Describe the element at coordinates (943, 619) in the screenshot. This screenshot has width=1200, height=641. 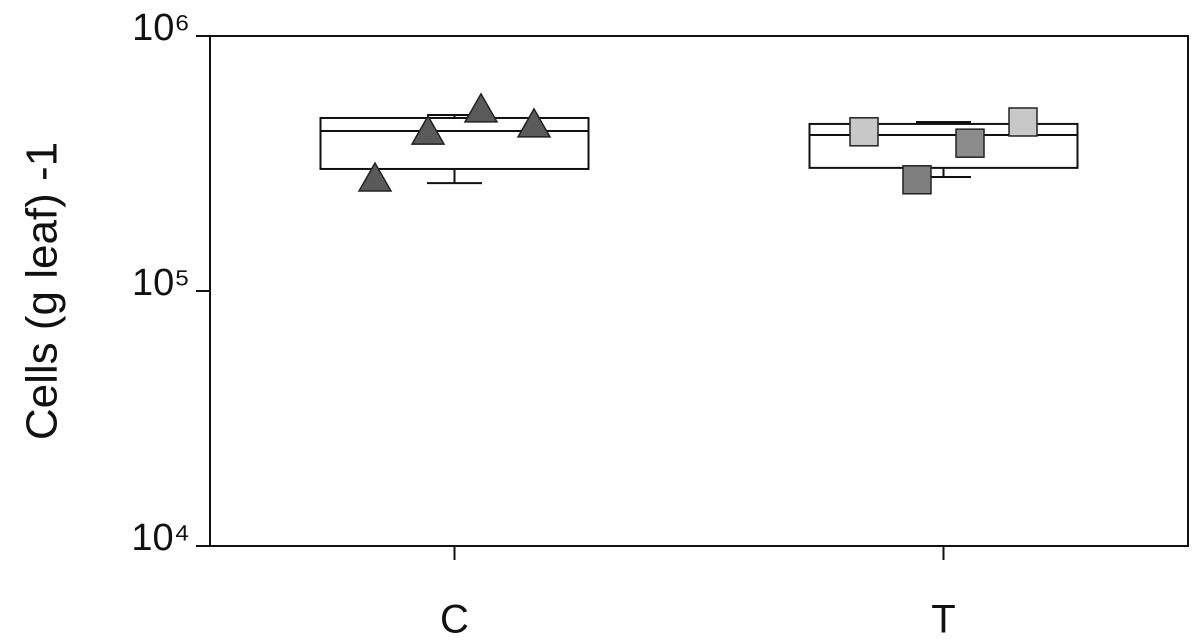
I see `x-tick-label: T` at that location.